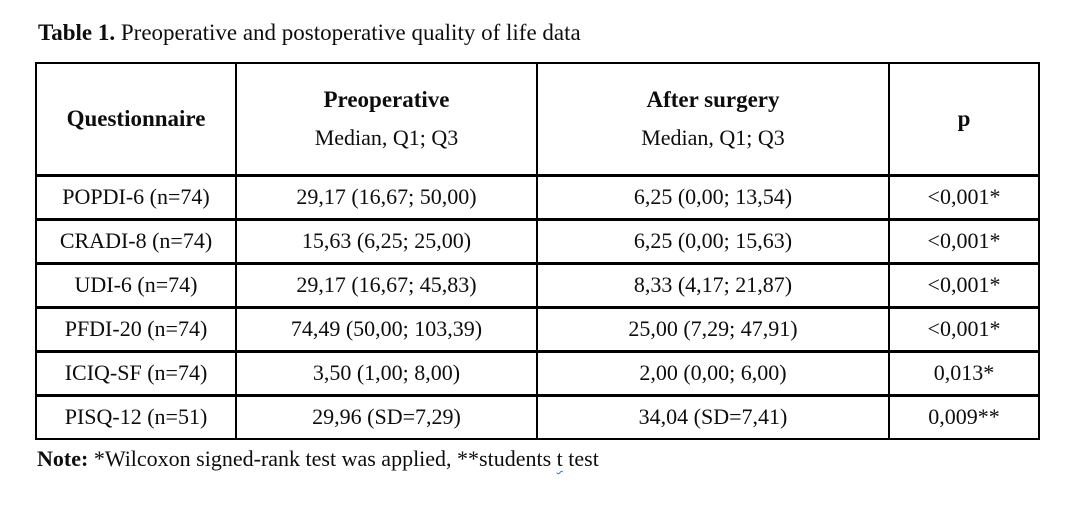 Image resolution: width=1080 pixels, height=510 pixels. I want to click on p-value-cell: 0,009**, so click(964, 416).